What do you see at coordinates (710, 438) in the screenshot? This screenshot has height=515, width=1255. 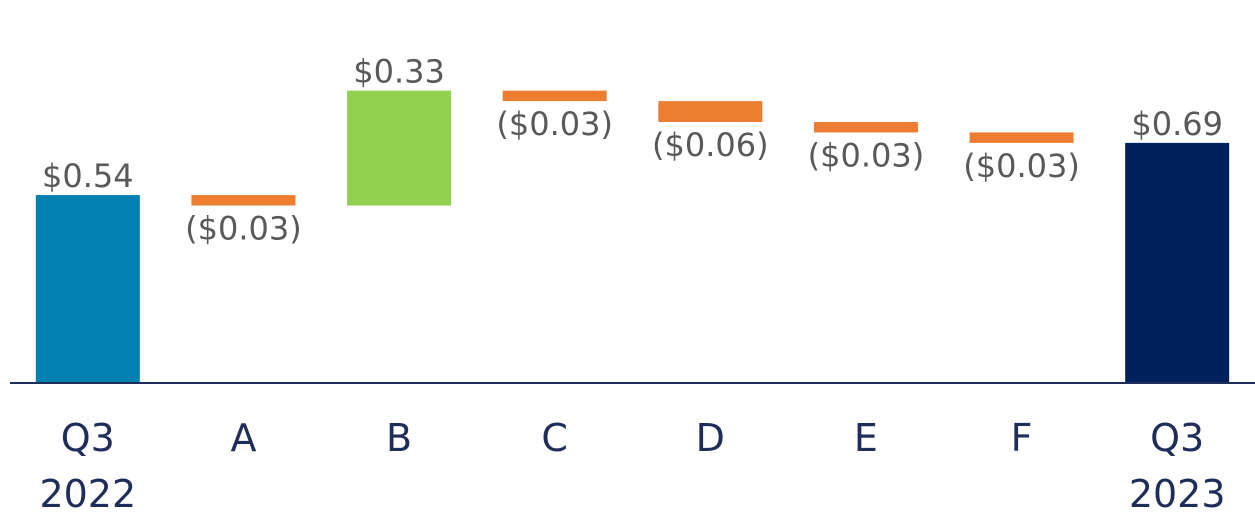 I see `x-tick-label: D` at bounding box center [710, 438].